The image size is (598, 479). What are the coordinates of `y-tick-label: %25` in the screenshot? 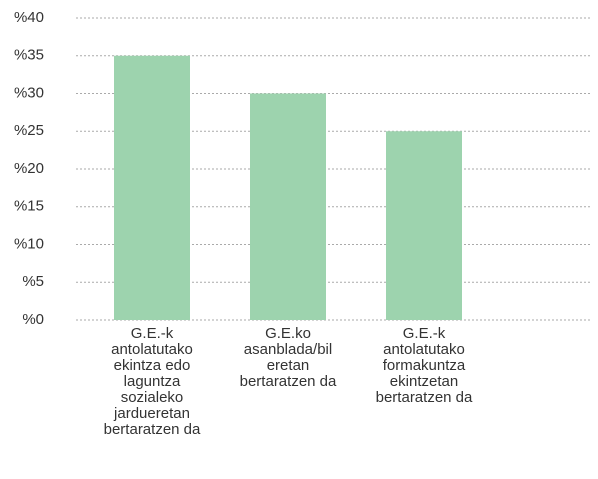 It's located at (29, 130).